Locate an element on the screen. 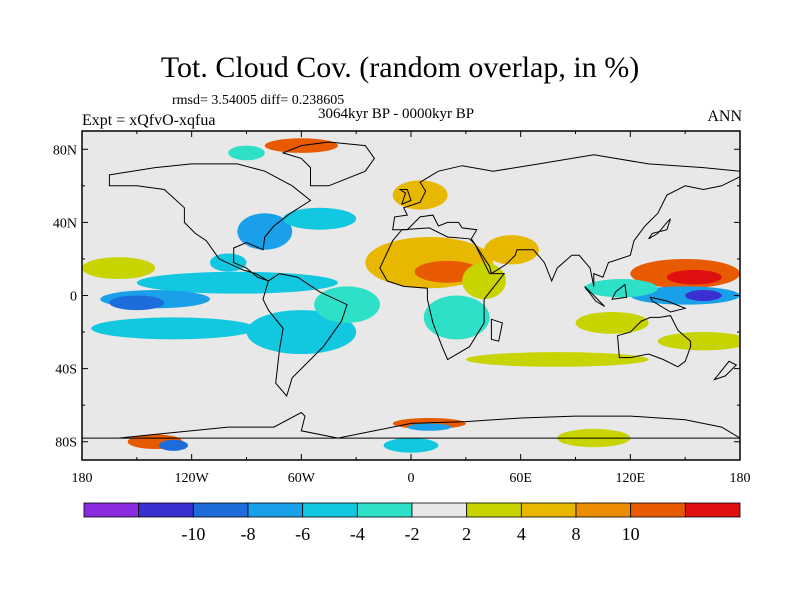 This screenshot has height=600, width=800. colorbar-label: 2 is located at coordinates (466, 534).